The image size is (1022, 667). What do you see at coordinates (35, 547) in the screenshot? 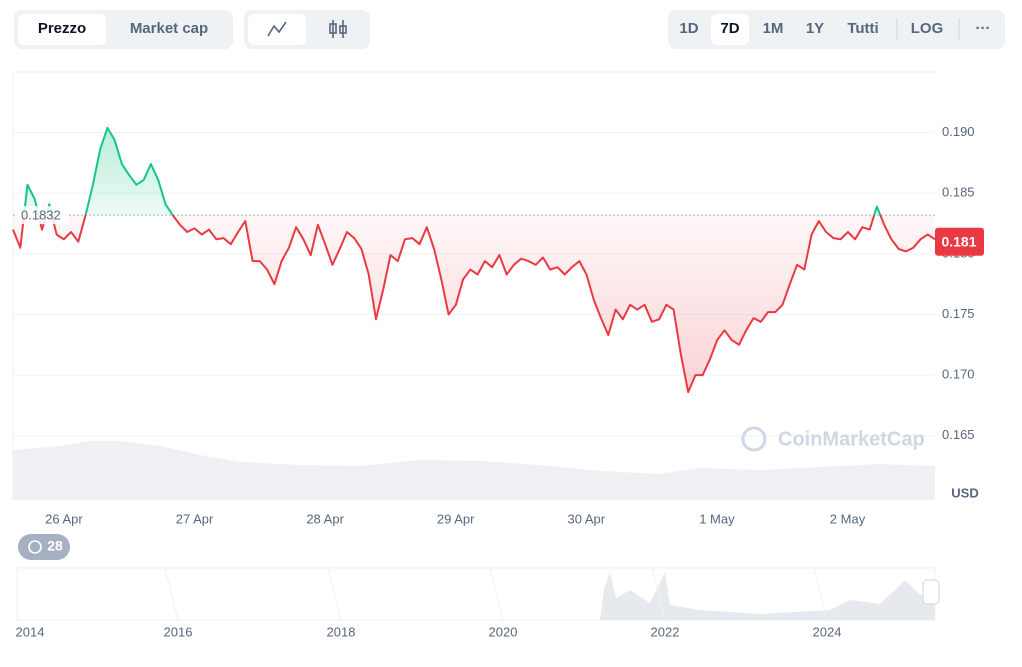
I see `history-icon` at bounding box center [35, 547].